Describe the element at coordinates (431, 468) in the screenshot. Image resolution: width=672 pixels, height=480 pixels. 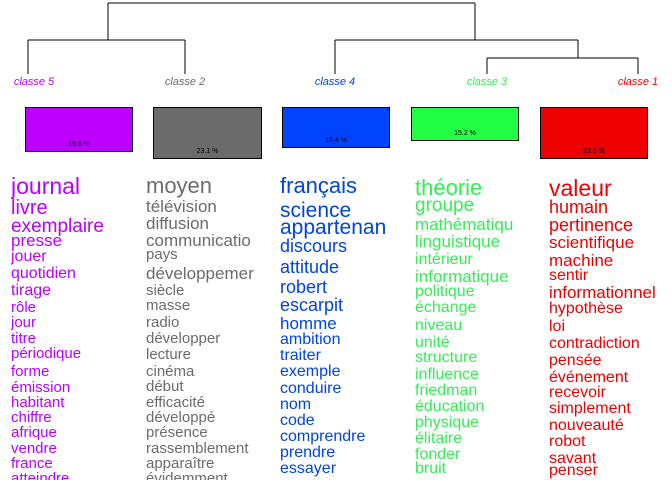
I see `word-class-3-18: bruit` at that location.